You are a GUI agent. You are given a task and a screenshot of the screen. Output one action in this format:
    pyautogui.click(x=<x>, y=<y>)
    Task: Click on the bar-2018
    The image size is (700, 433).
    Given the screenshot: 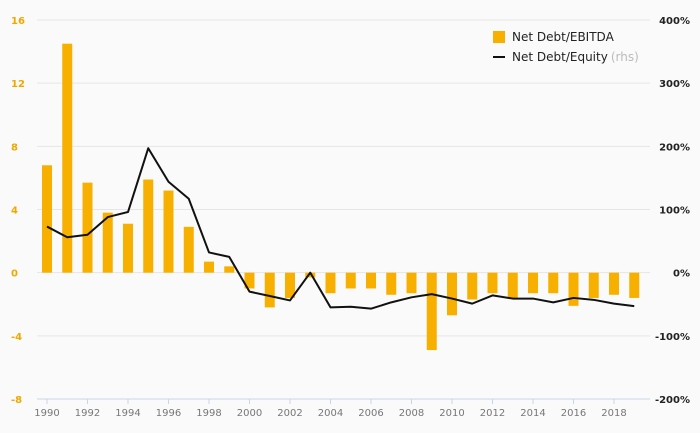 What is the action you would take?
    pyautogui.click(x=614, y=283)
    